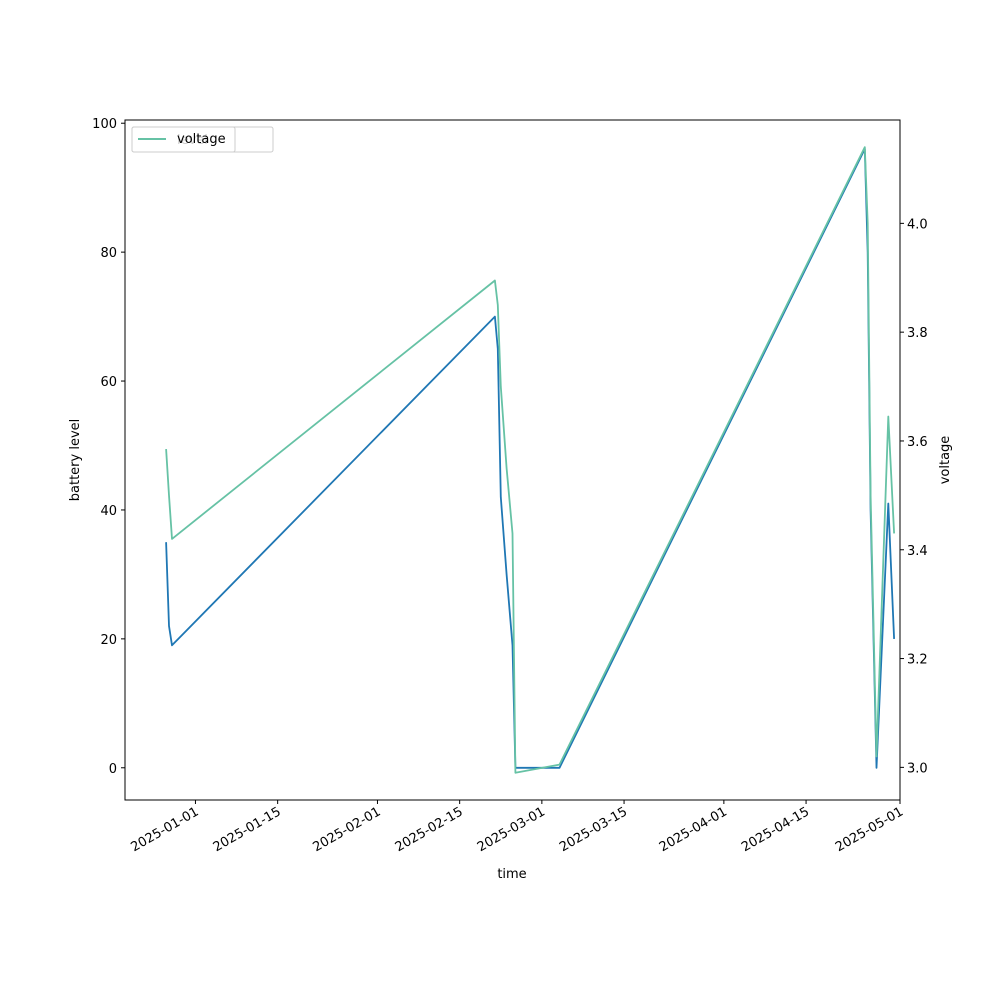 This screenshot has height=1000, width=1000. I want to click on y-right-tick-label: 3.2, so click(917, 660).